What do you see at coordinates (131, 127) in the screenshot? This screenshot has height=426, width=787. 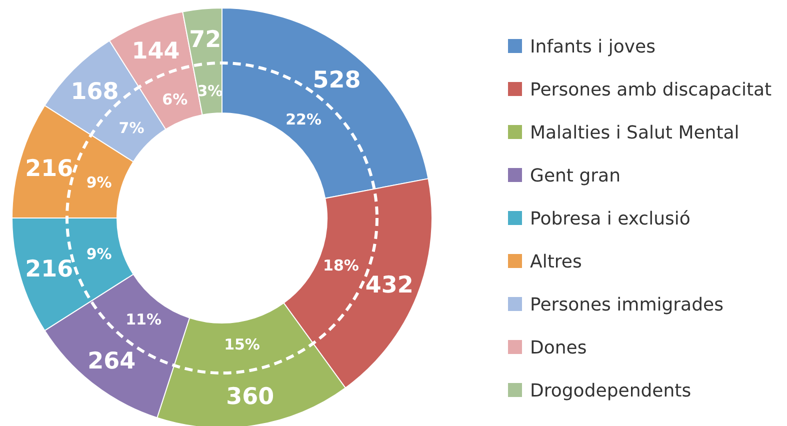 I see `text: 7%` at bounding box center [131, 127].